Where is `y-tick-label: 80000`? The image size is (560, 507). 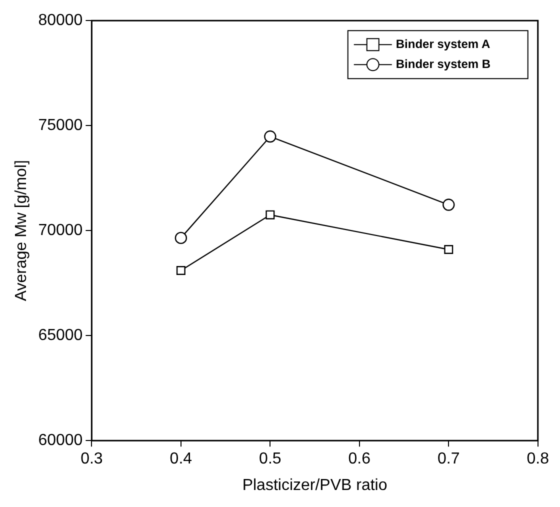
y-tick-label: 80000 is located at coordinates (60, 21).